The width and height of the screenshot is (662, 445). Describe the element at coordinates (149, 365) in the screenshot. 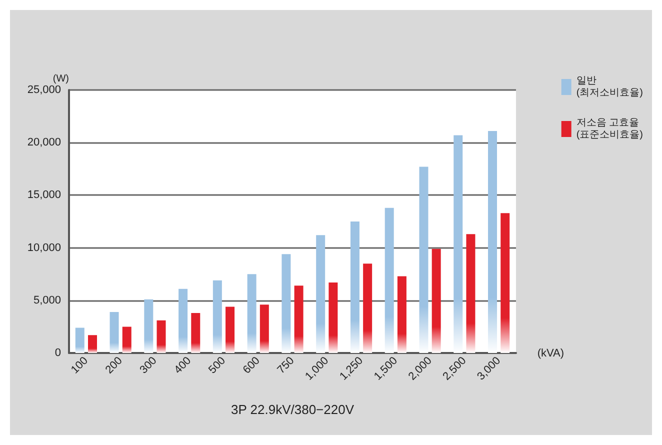

I see `x-tick-label: 300` at that location.